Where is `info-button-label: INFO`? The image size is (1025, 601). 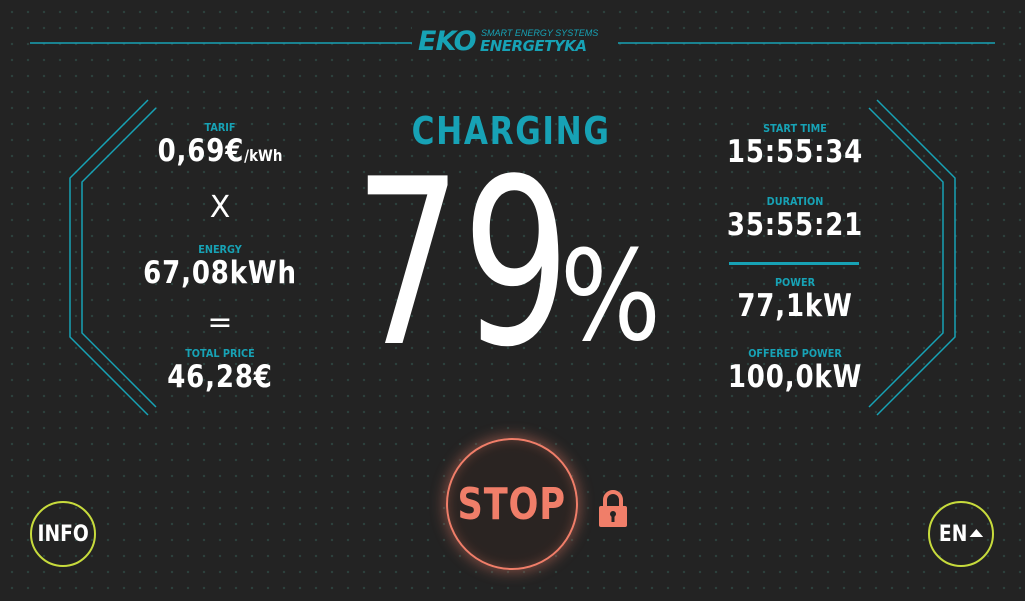 info-button-label: INFO is located at coordinates (63, 534).